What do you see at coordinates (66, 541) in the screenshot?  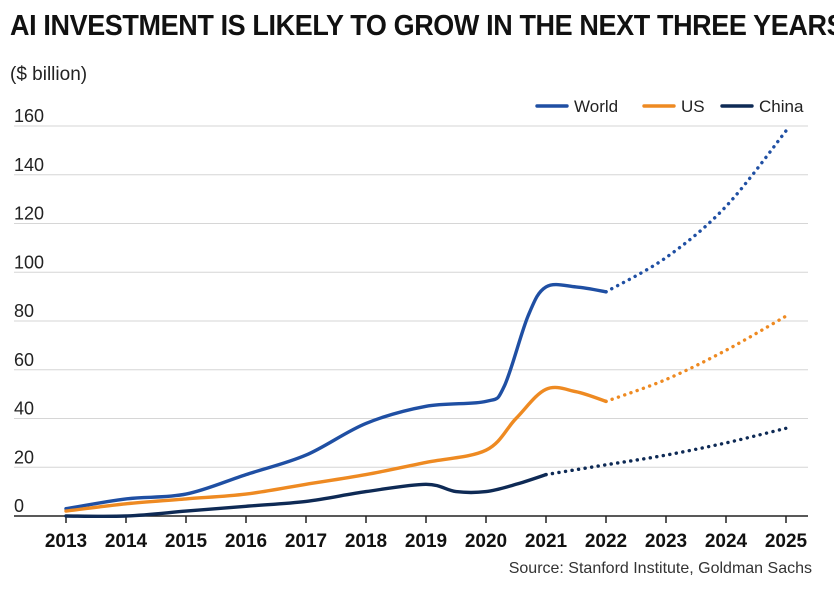 I see `x-tick-label: 2013` at bounding box center [66, 541].